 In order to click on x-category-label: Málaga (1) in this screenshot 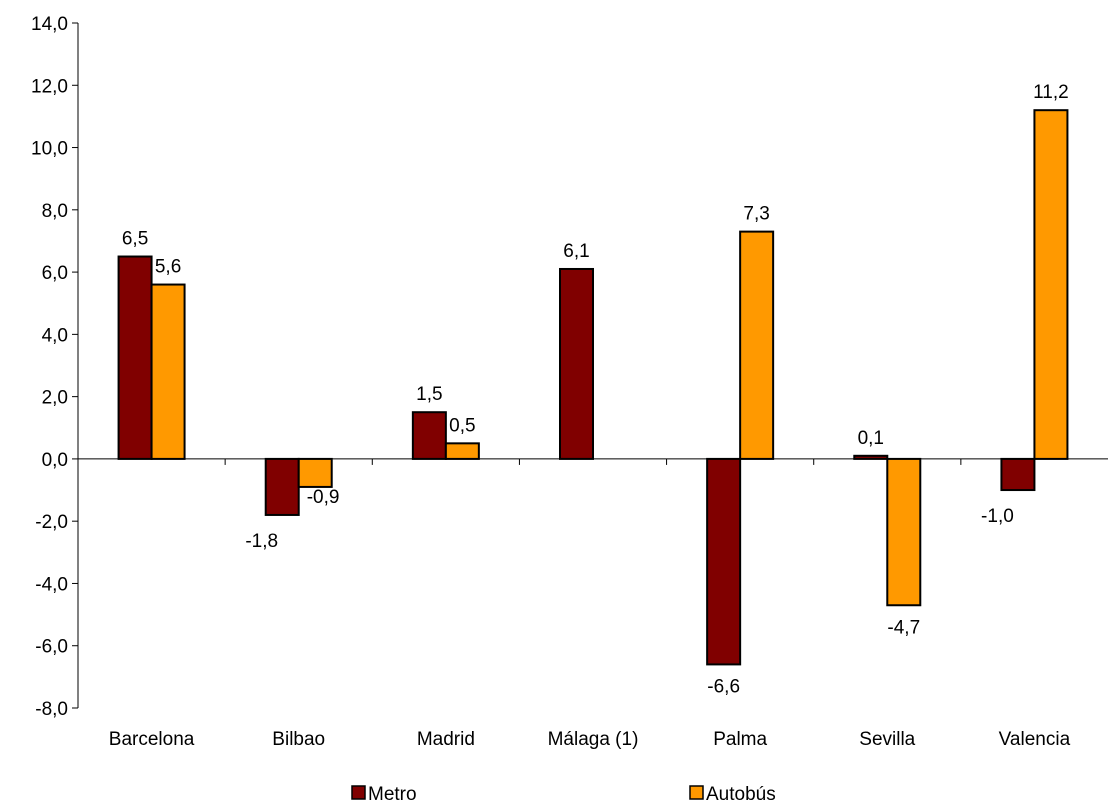, I will do `click(593, 739)`.